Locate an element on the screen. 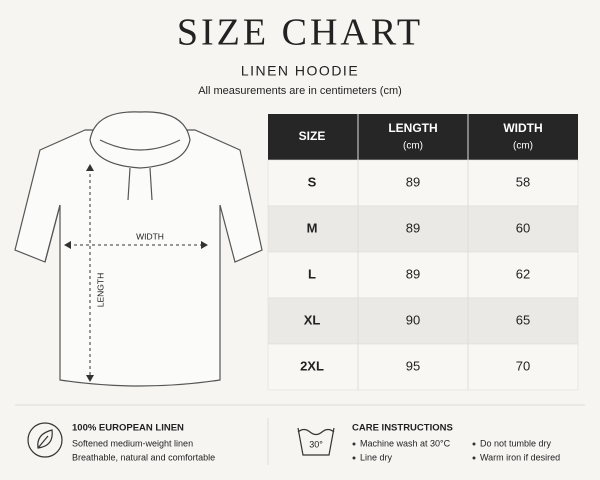  table-header is located at coordinates (423, 137).